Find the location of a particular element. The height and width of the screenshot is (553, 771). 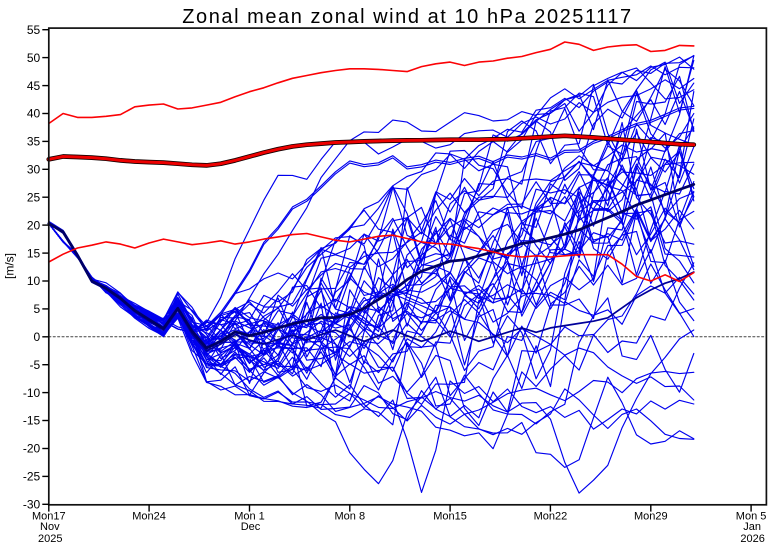

svg-text: Mon 1 is located at coordinates (249, 517).